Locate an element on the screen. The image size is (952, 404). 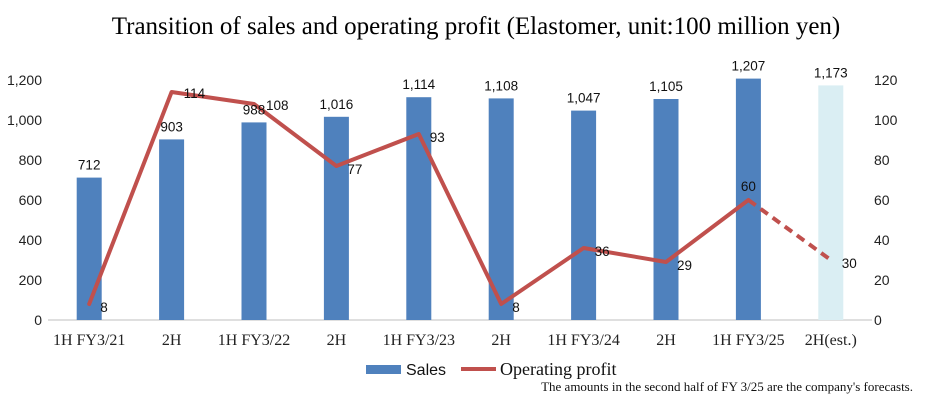
sales-value-label: 988 is located at coordinates (254, 109).